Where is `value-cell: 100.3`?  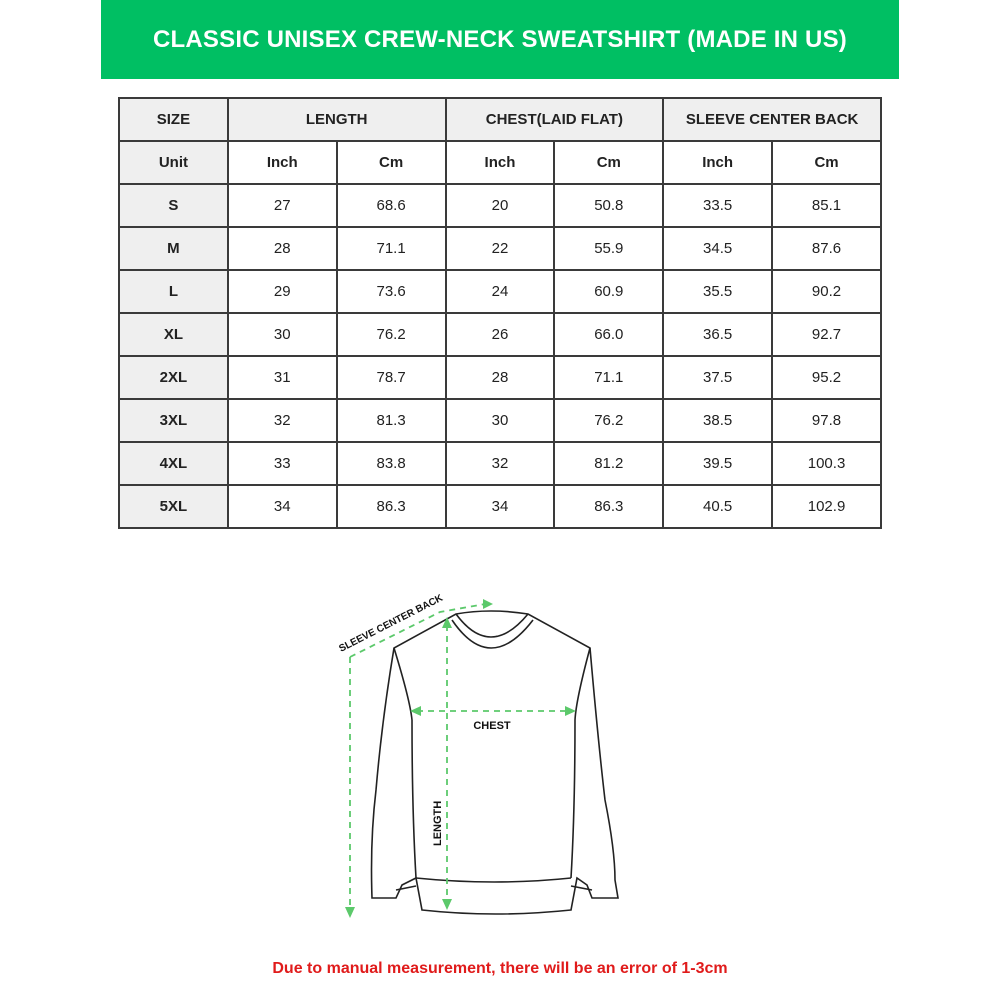 value-cell: 100.3 is located at coordinates (826, 463).